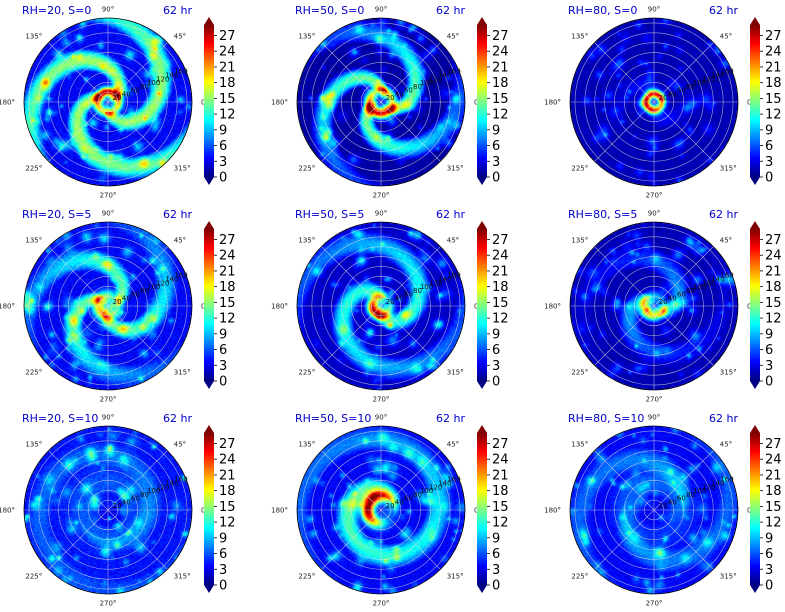 This screenshot has height=612, width=785. Describe the element at coordinates (606, 418) in the screenshot. I see `panel-title: RH=80, S=10` at that location.